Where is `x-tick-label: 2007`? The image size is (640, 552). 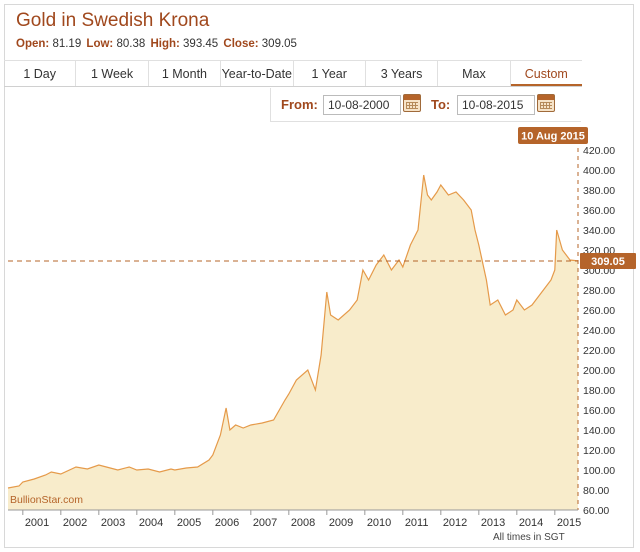 x-tick-label: 2007 is located at coordinates (265, 523).